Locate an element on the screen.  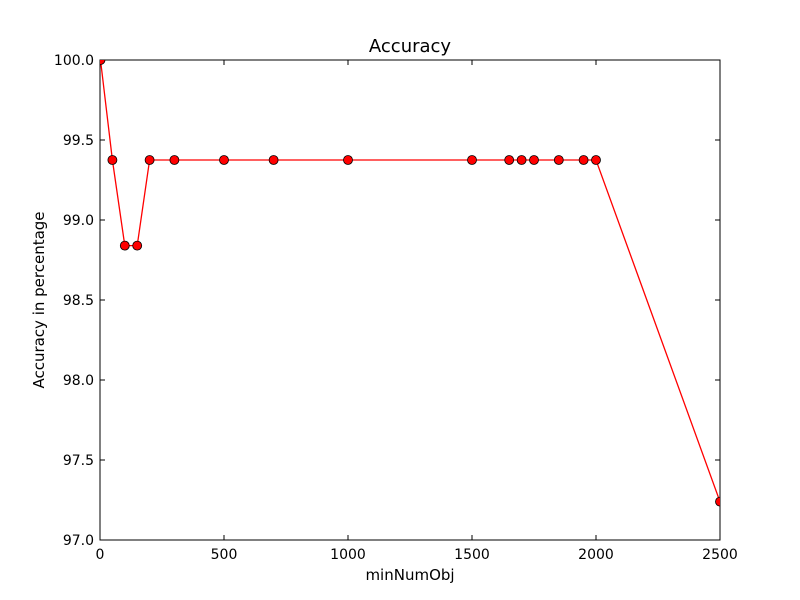
y-tick-label: 99.5 is located at coordinates (78, 141).